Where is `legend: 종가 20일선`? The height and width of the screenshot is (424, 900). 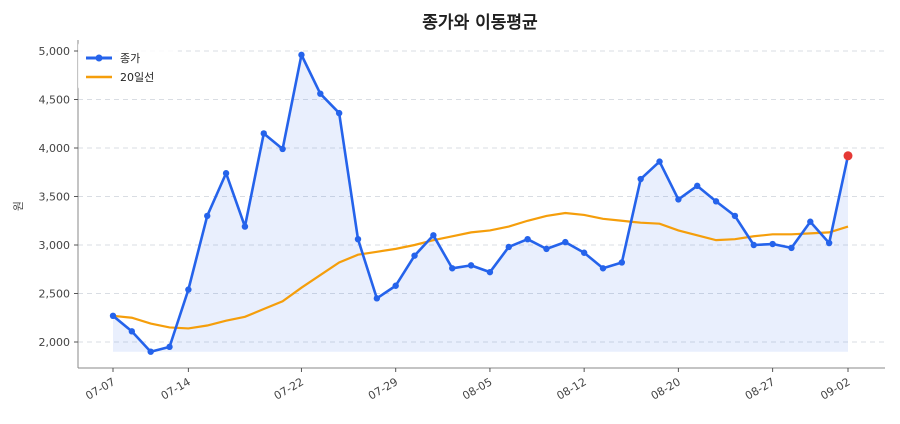 legend: 종가 20일선 is located at coordinates (128, 66).